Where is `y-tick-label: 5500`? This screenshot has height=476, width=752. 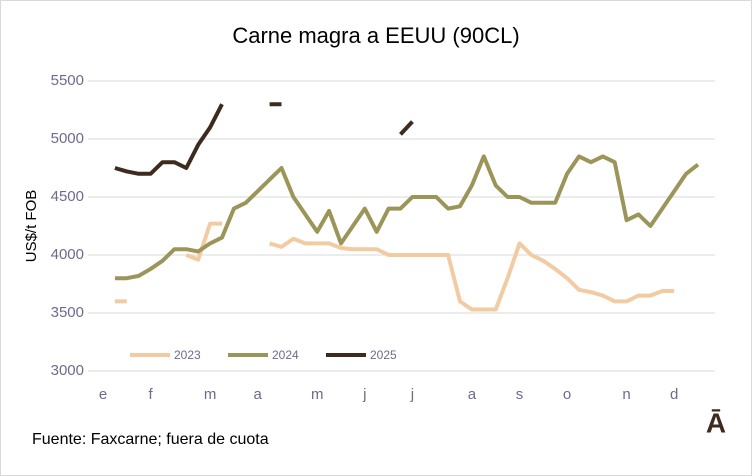 y-tick-label: 5500 is located at coordinates (67, 80).